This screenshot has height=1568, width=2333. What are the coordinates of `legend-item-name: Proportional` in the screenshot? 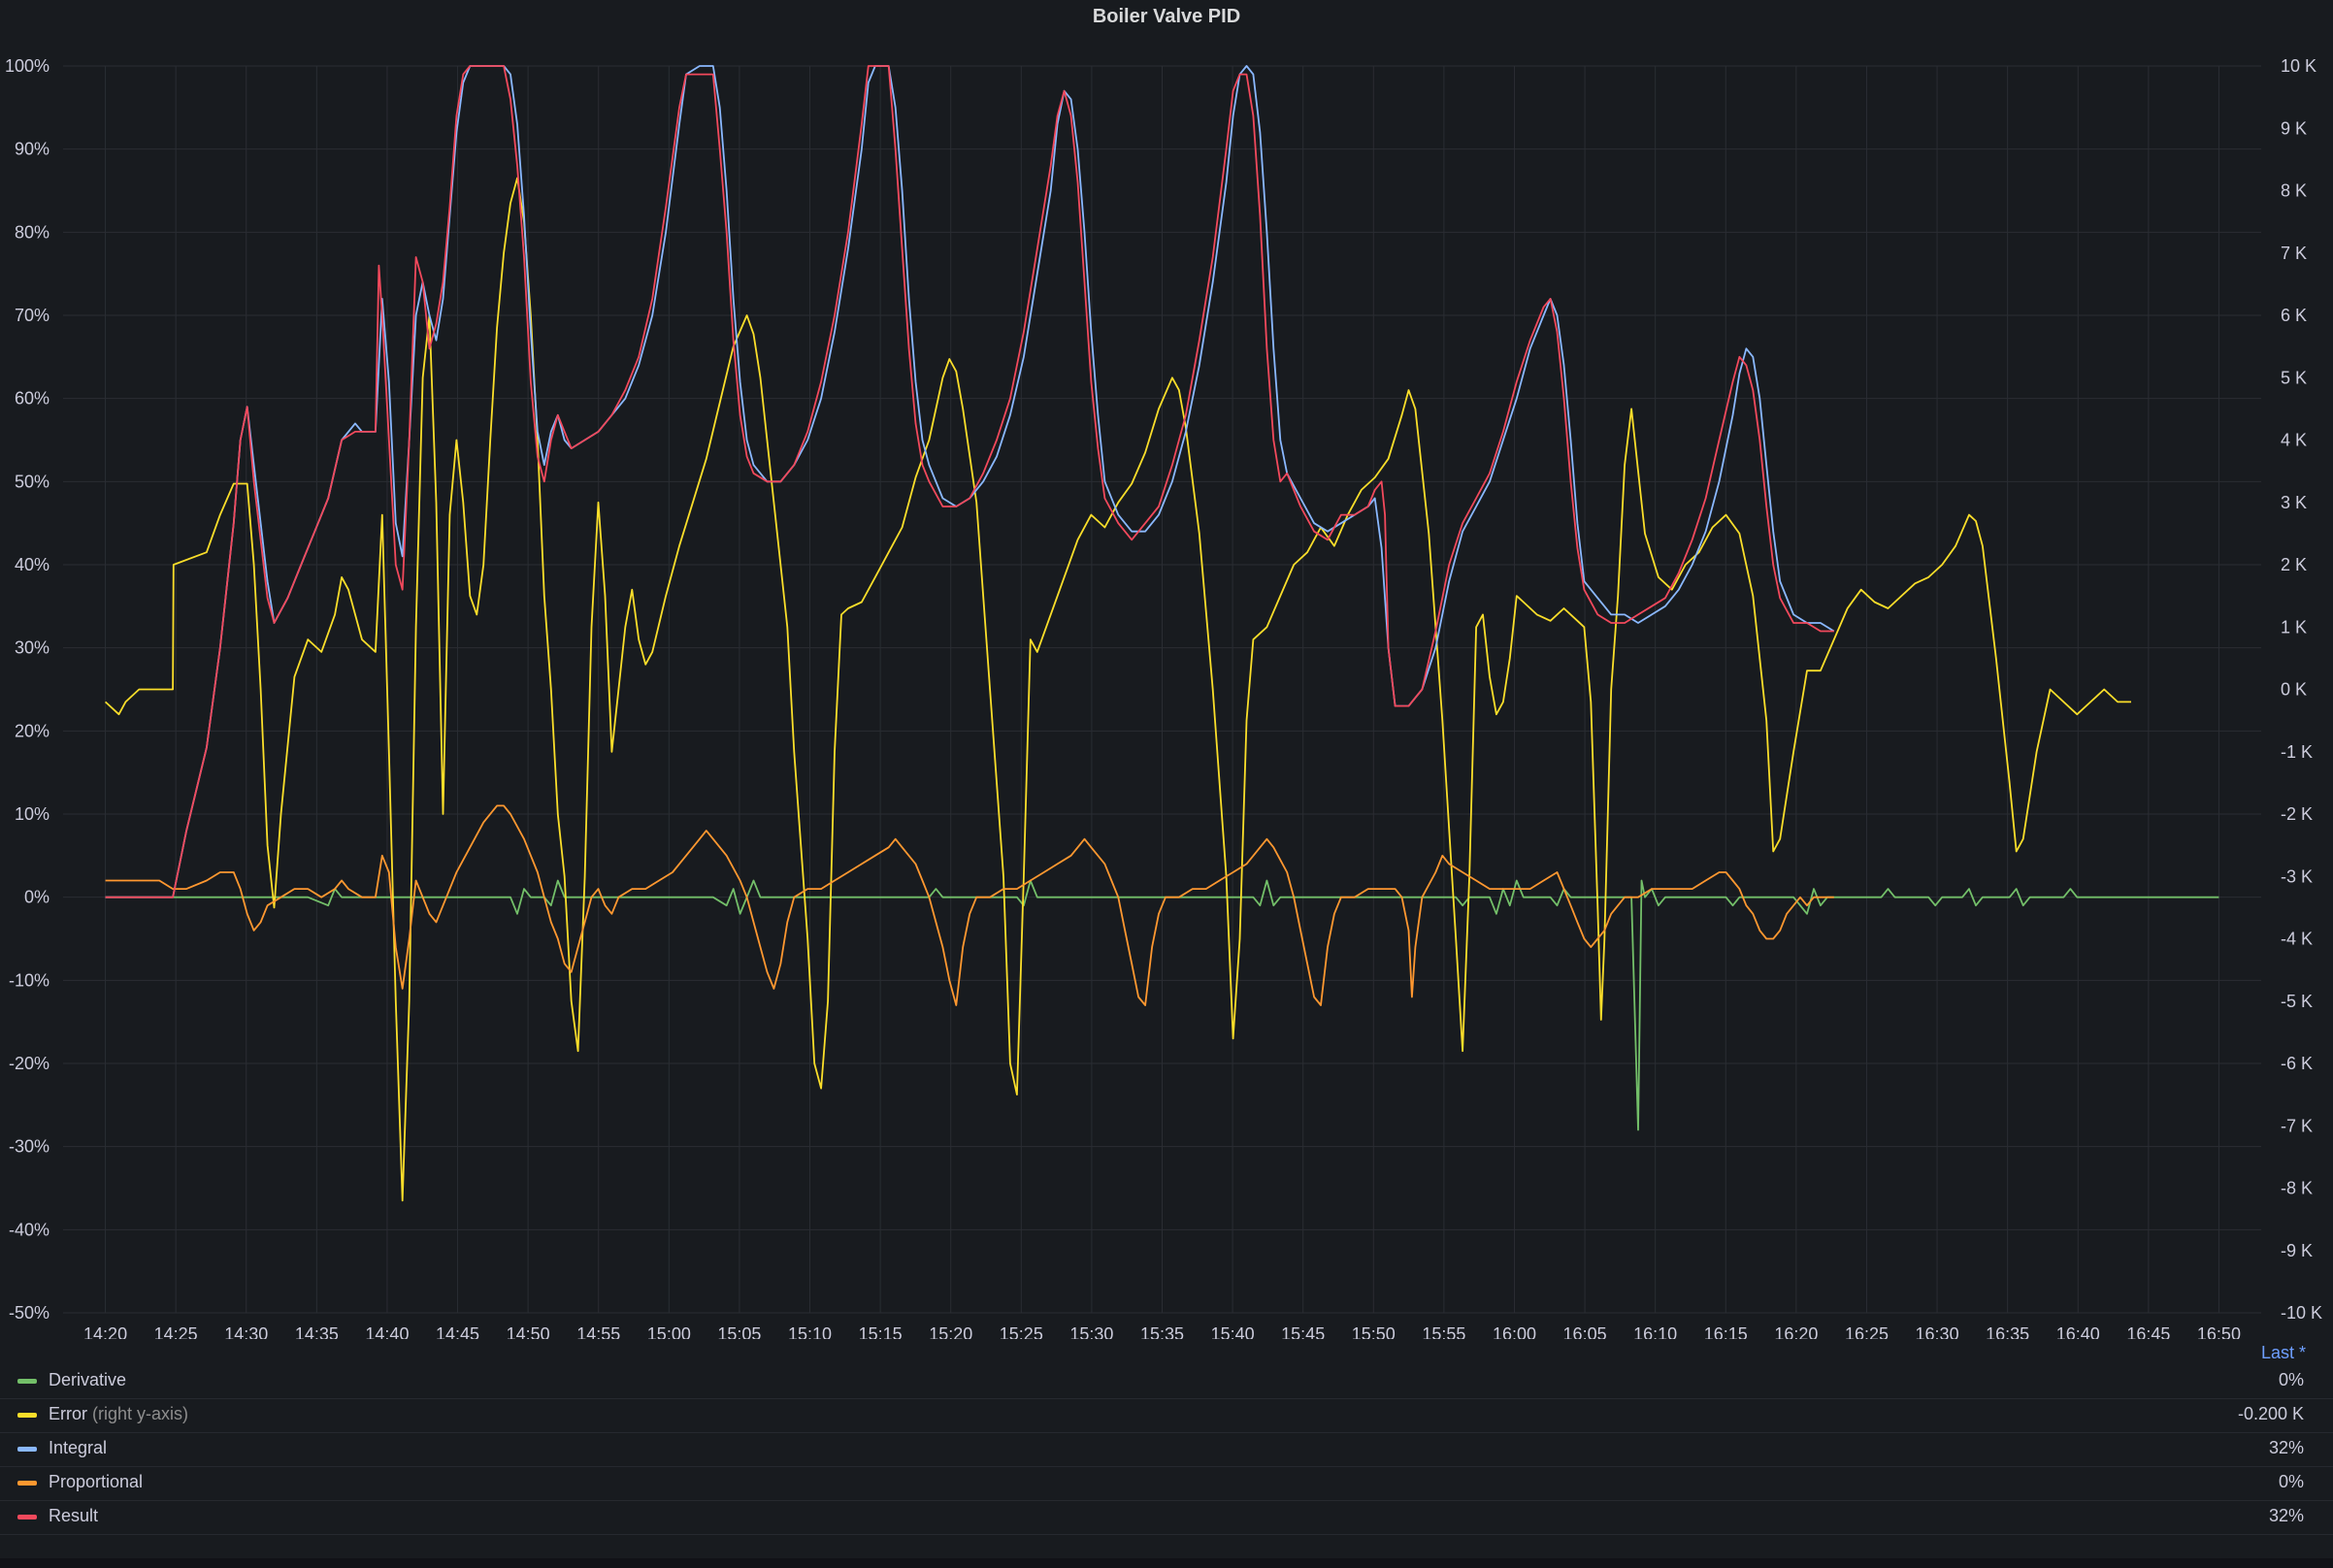 It's located at (96, 1481).